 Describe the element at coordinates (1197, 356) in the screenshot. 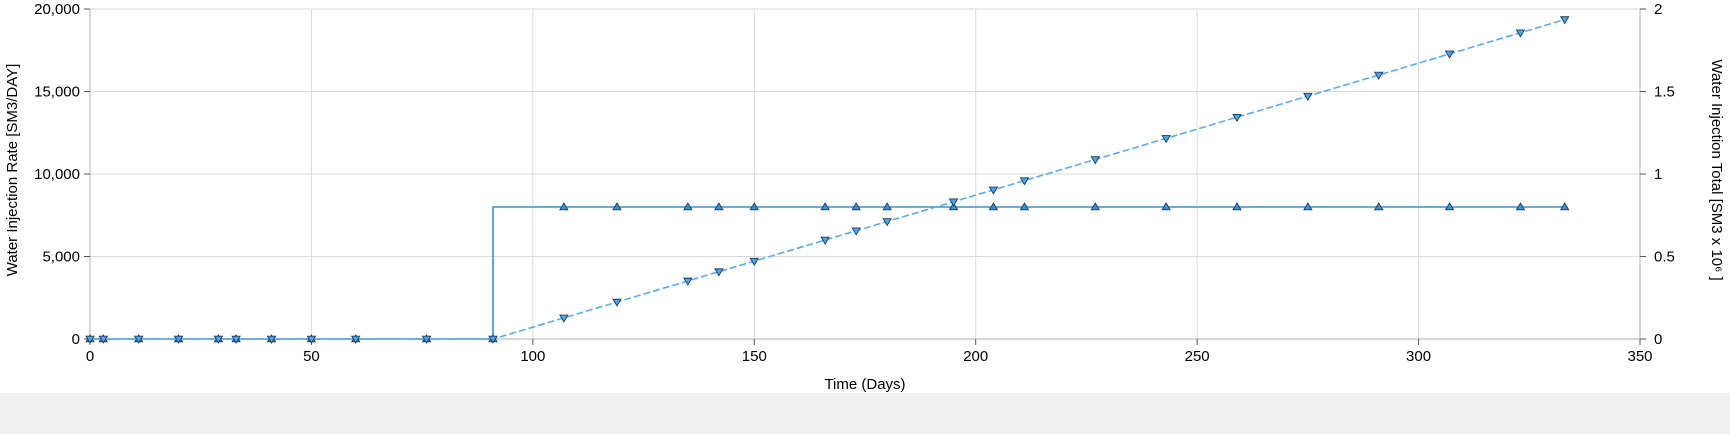

I see `x-tick-label: 250` at that location.